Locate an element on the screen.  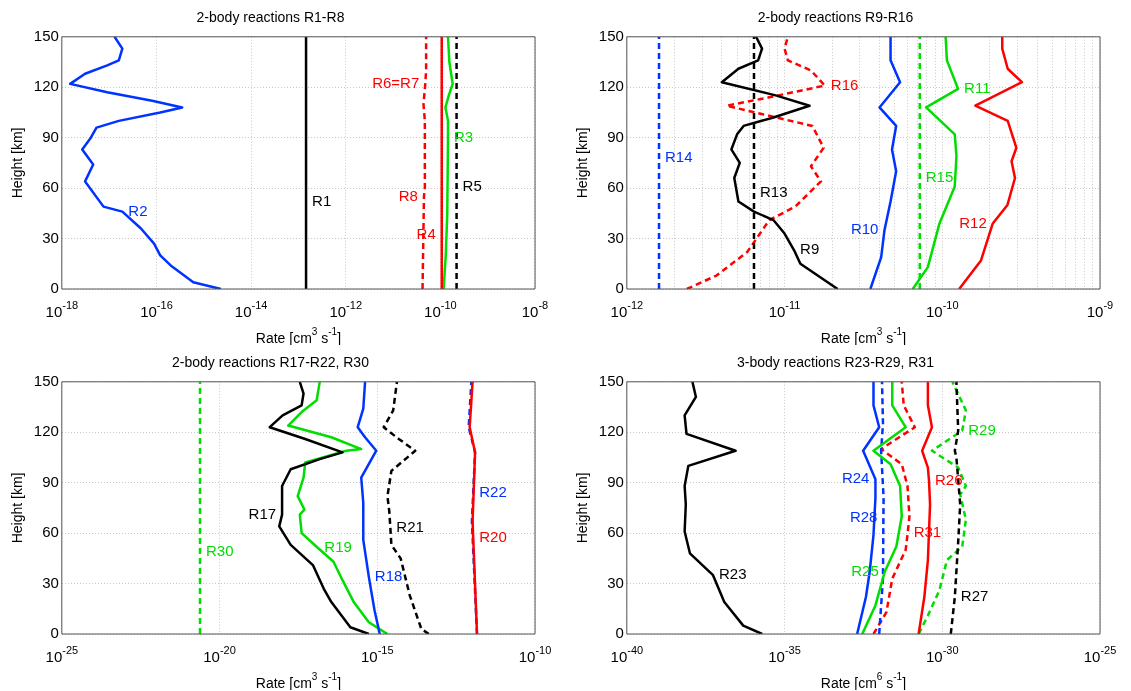
annotation: R23 is located at coordinates (733, 574).